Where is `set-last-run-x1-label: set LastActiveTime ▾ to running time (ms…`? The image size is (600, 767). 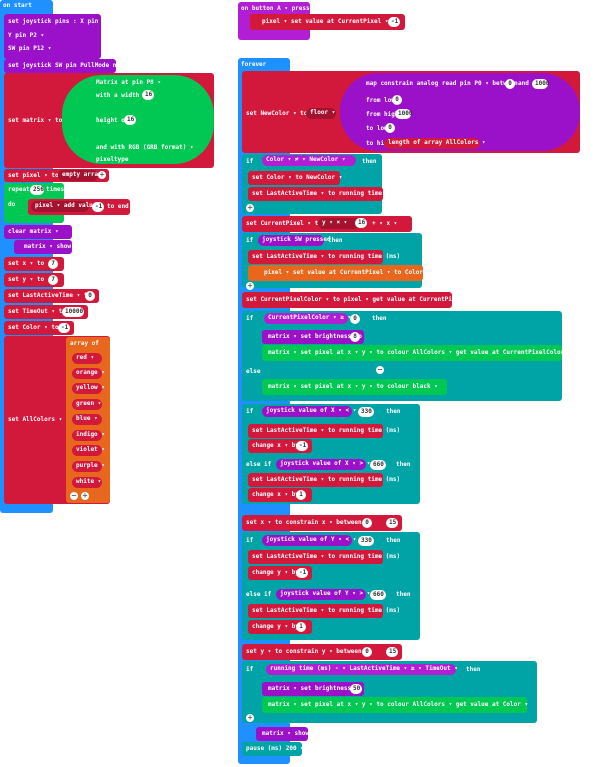
set-last-run-x1-label: set LastActiveTime ▾ to running time (ms… is located at coordinates (326, 430).